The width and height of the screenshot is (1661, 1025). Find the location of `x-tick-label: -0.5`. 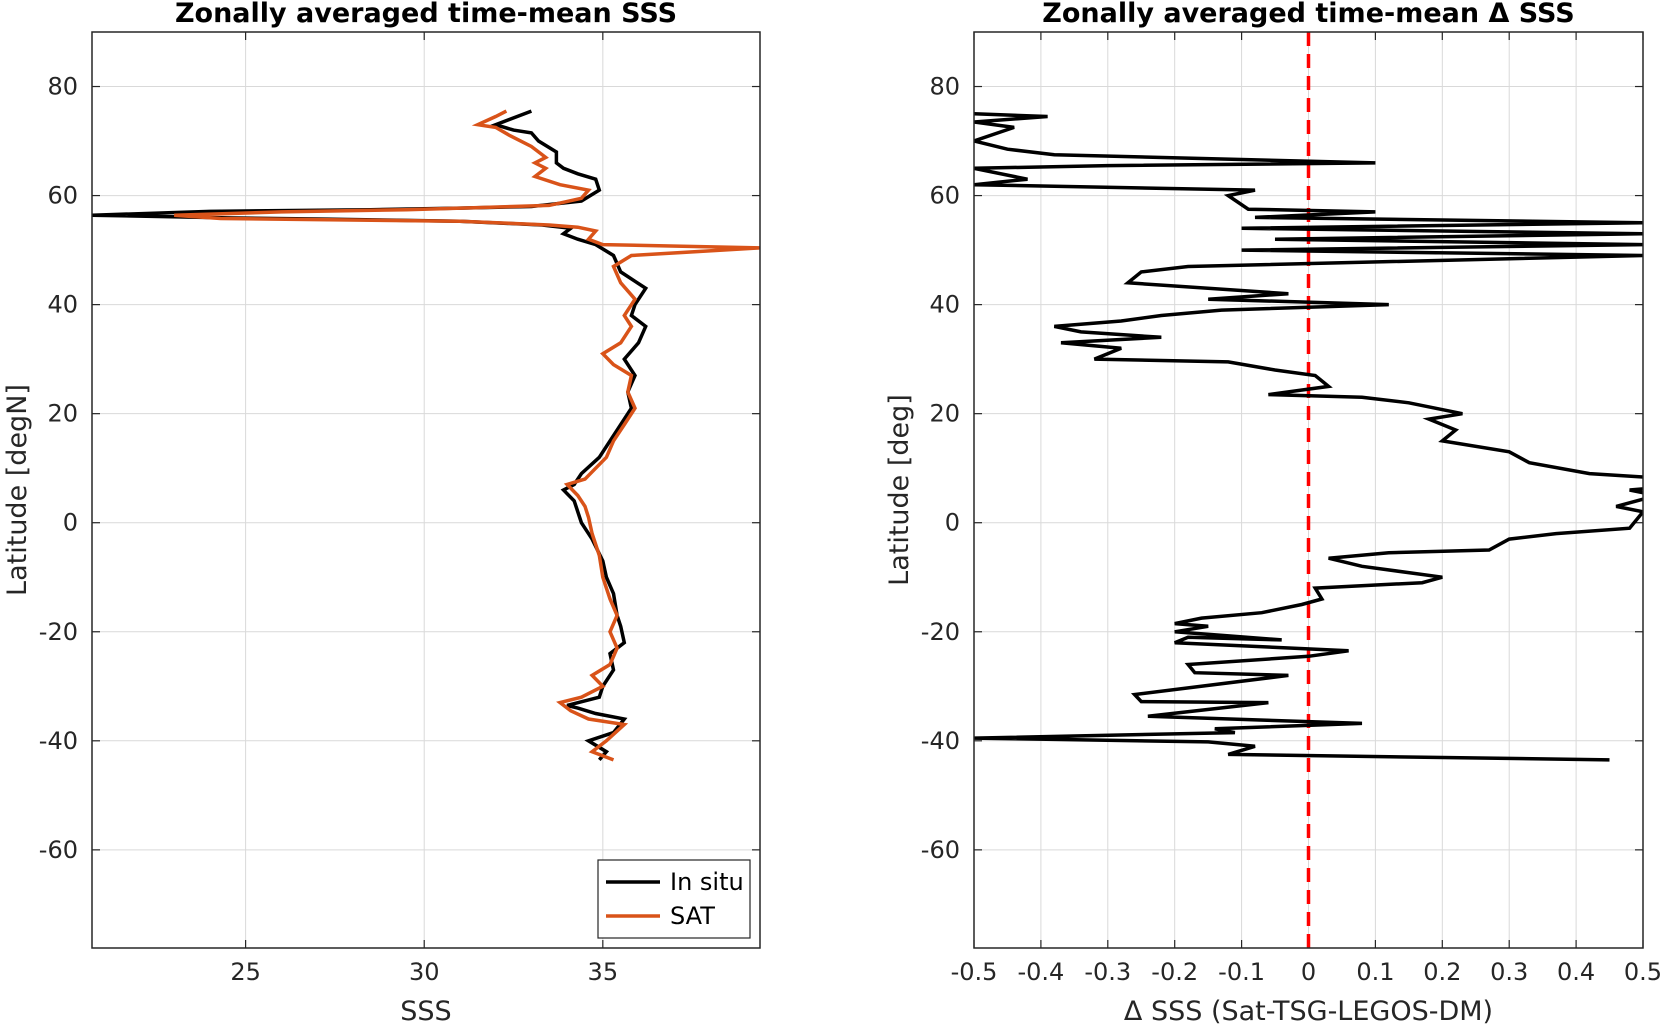

x-tick-label: -0.5 is located at coordinates (974, 972).